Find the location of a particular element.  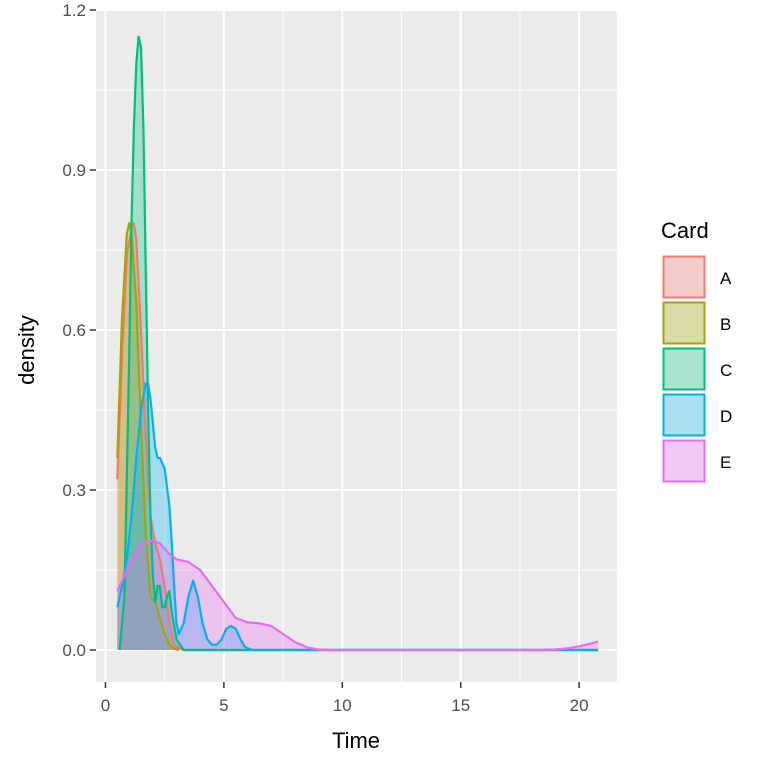

density-line-B is located at coordinates (148, 437).